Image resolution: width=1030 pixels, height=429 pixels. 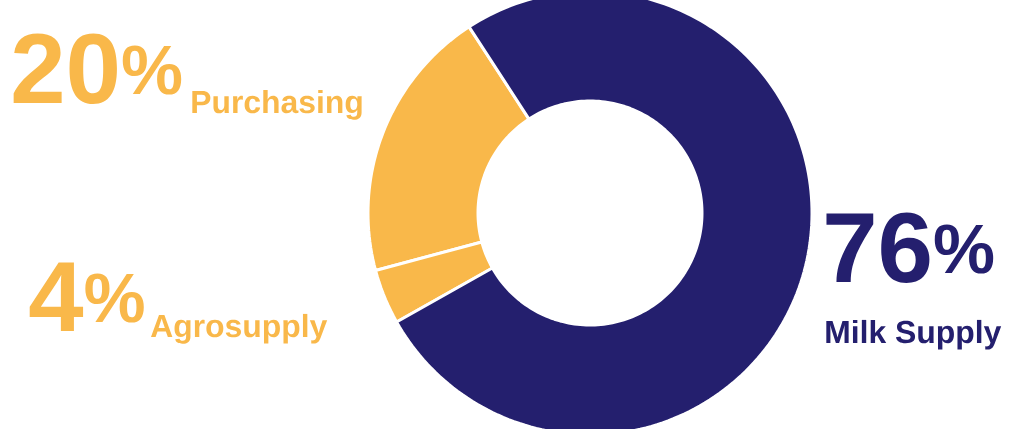 What do you see at coordinates (239, 328) in the screenshot?
I see `slice-label: Agrosupply` at bounding box center [239, 328].